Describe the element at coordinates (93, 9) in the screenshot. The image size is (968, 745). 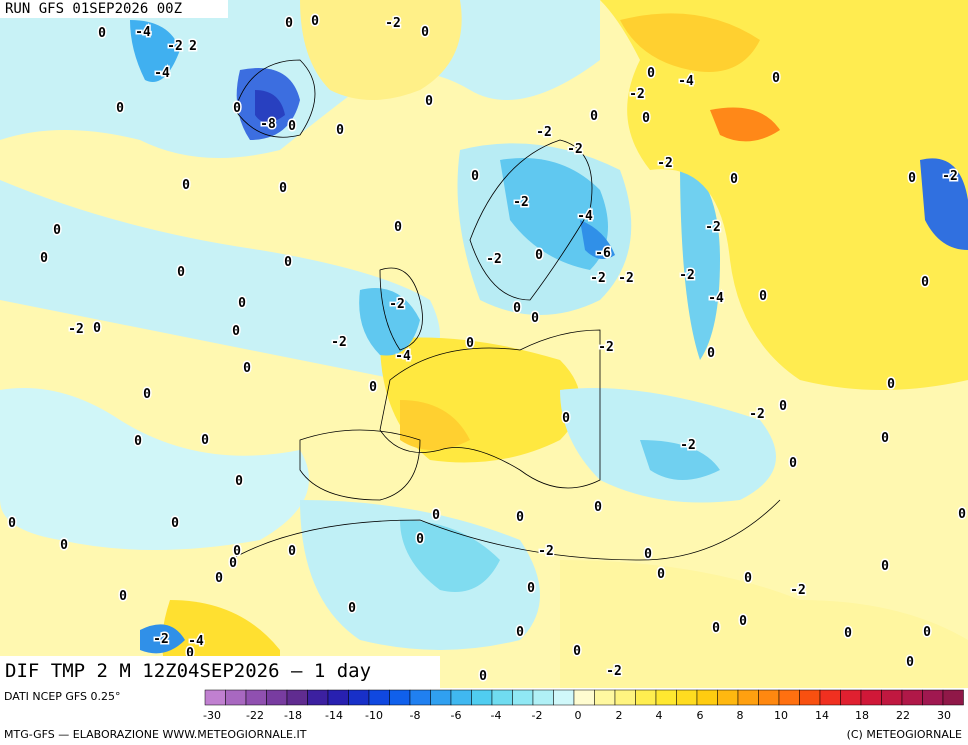
I see `run-title: RUN GFS 01SEP2026 00Z` at that location.